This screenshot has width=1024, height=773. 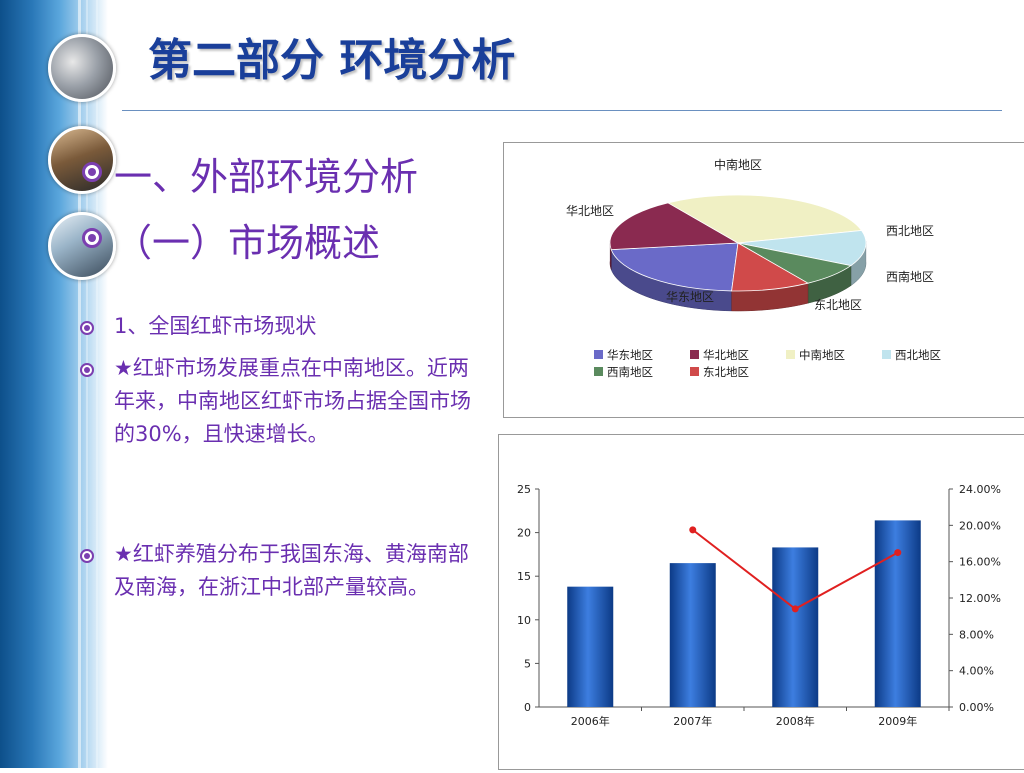 I want to click on legend-label: 华北地区, so click(x=726, y=355).